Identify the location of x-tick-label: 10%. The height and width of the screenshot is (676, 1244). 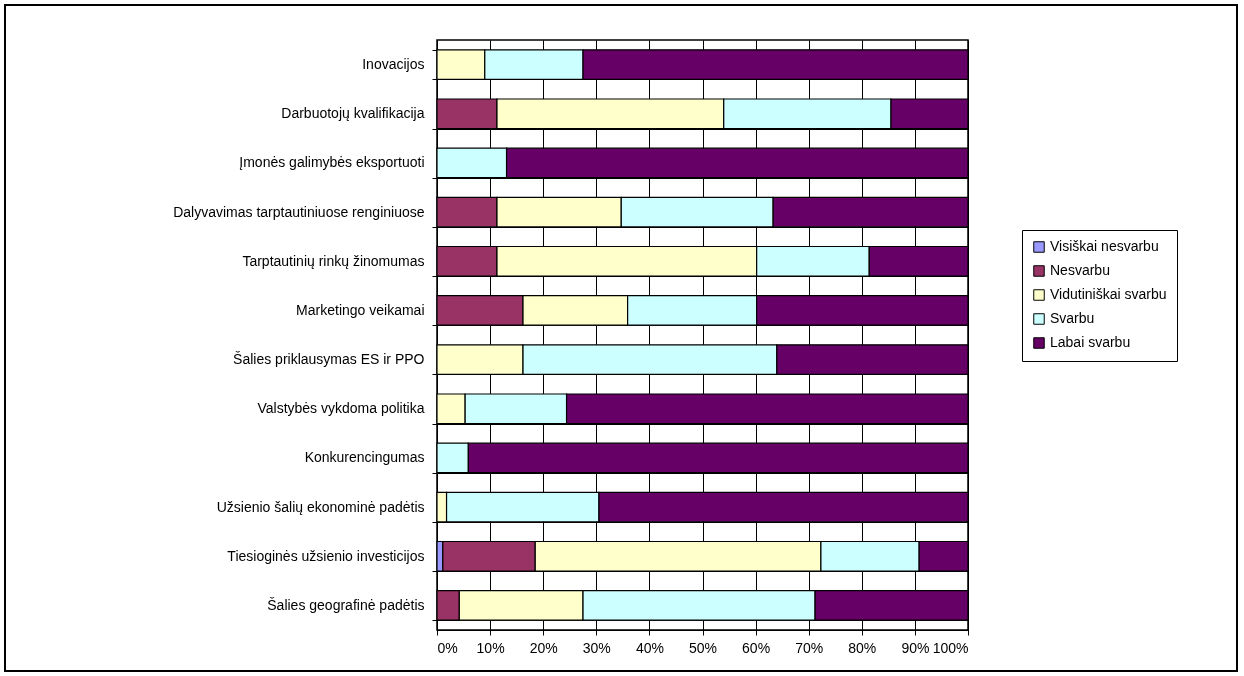
(490, 647).